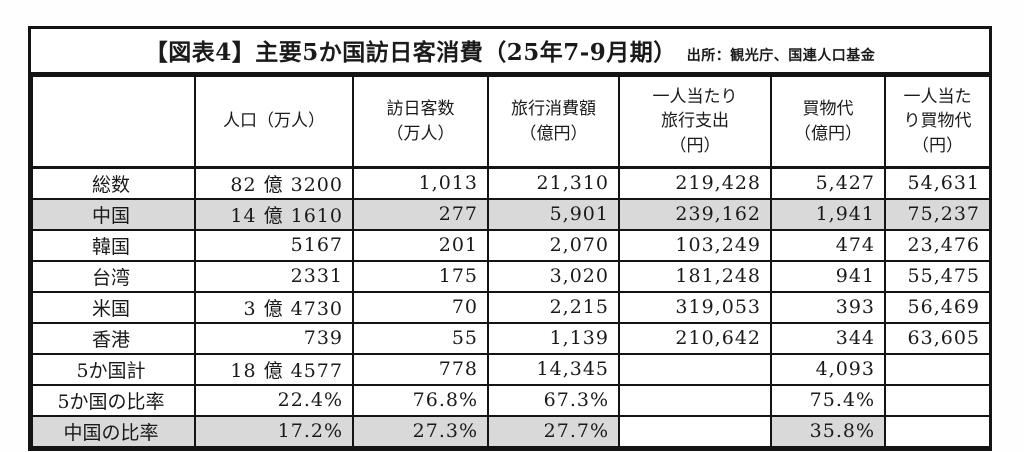  Describe the element at coordinates (420, 369) in the screenshot. I see `data-cell: 778` at that location.